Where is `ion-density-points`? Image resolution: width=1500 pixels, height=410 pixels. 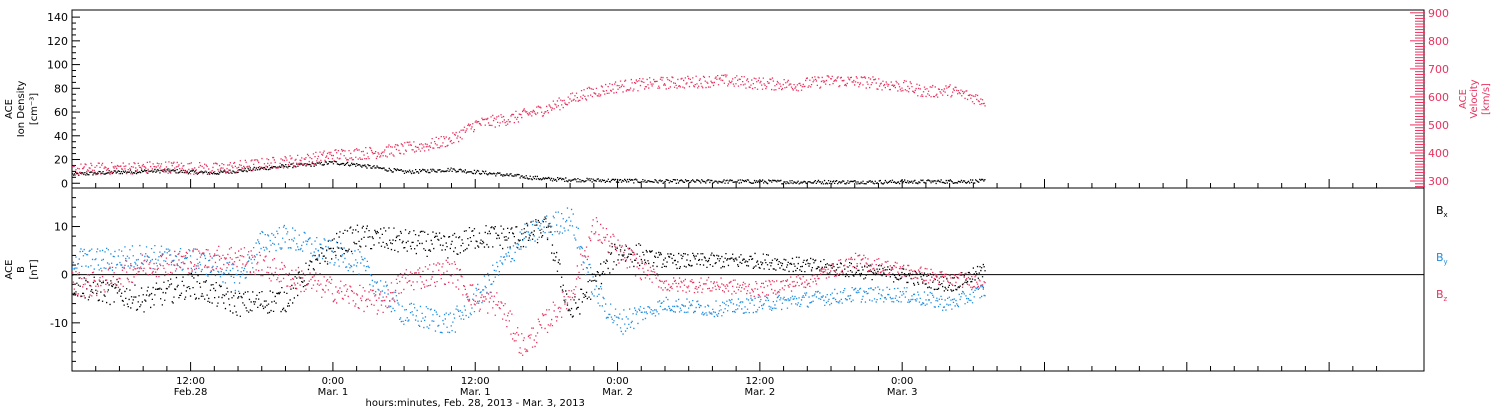 ion-density-points is located at coordinates (529, 172).